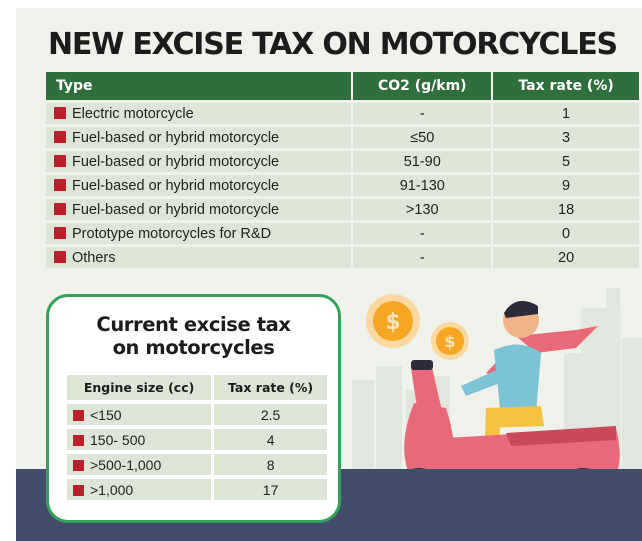 The height and width of the screenshot is (541, 642). What do you see at coordinates (133, 113) in the screenshot?
I see `row-type: Electric motorcycle` at bounding box center [133, 113].